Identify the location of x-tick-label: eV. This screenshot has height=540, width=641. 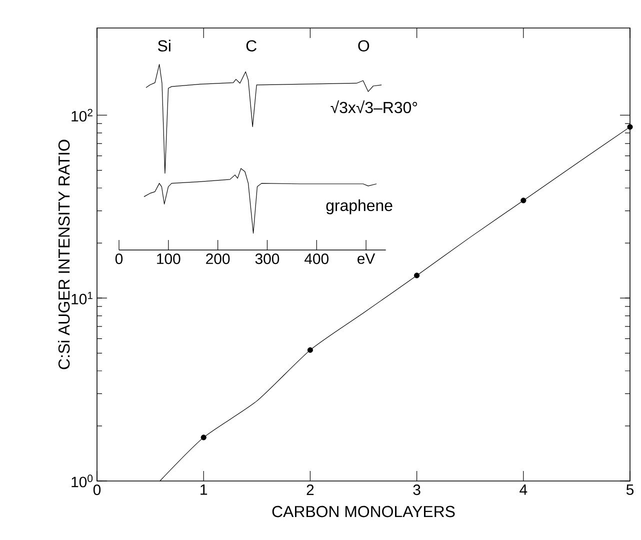
(367, 259).